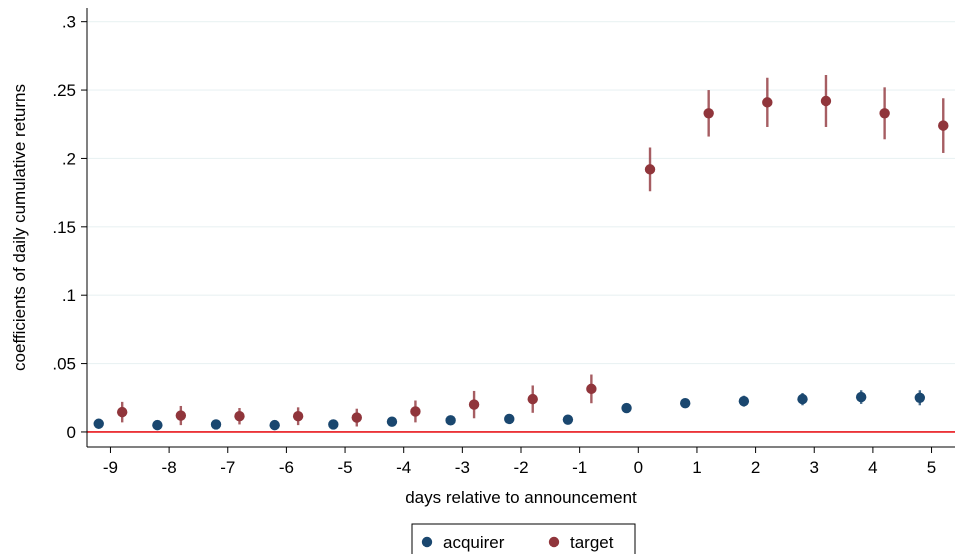 This screenshot has height=554, width=955. What do you see at coordinates (64, 90) in the screenshot?
I see `y-tick-label: .25` at bounding box center [64, 90].